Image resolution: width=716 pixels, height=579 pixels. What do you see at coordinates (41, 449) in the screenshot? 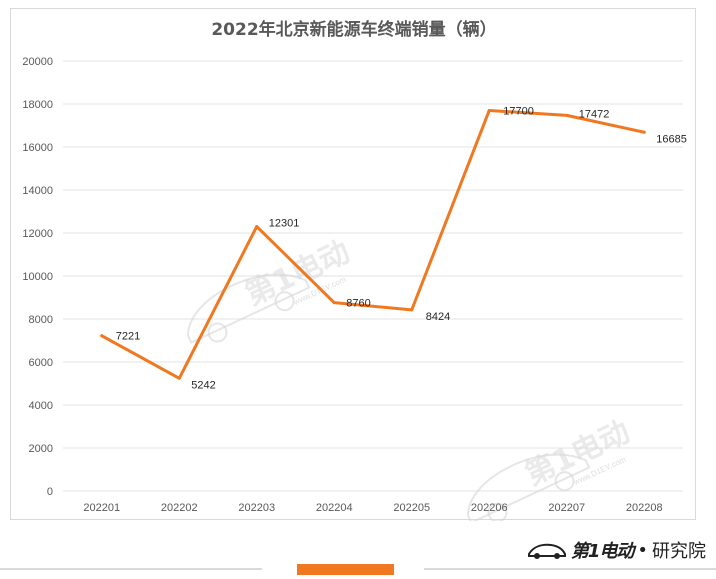
I see `y-tick-label: 2000` at bounding box center [41, 449].